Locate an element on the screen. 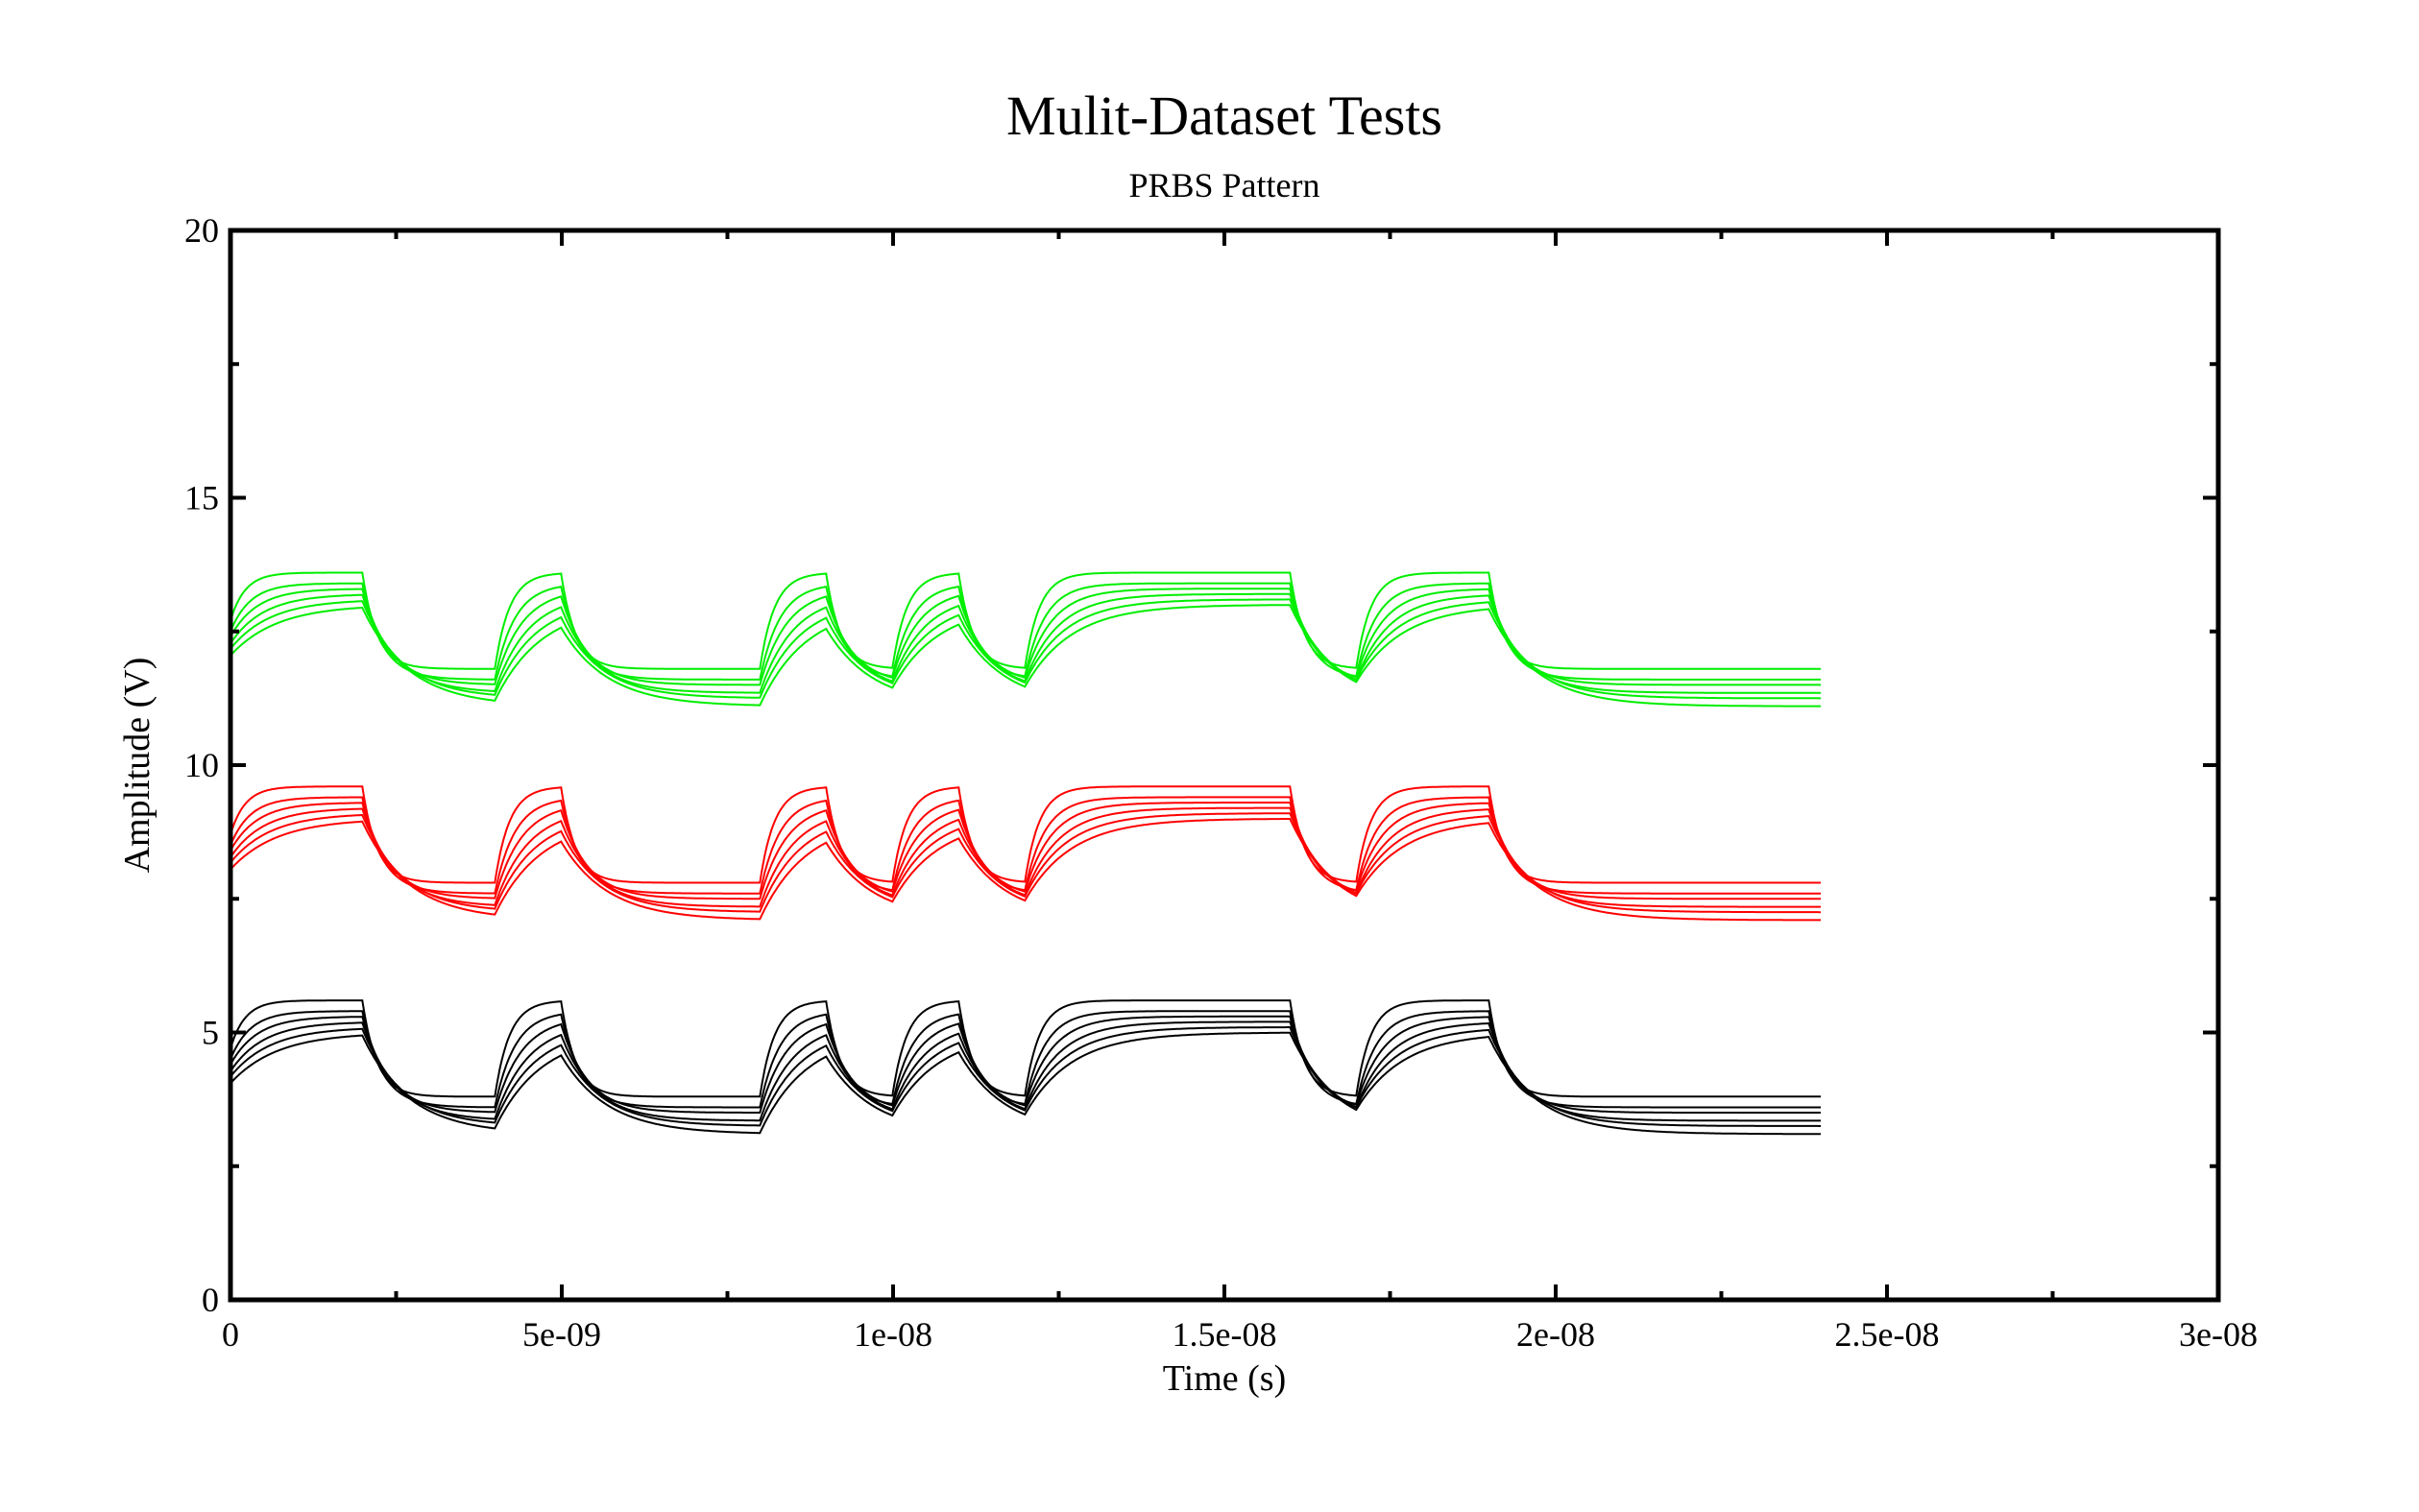  y-tick-label: 5 is located at coordinates (210, 1033).